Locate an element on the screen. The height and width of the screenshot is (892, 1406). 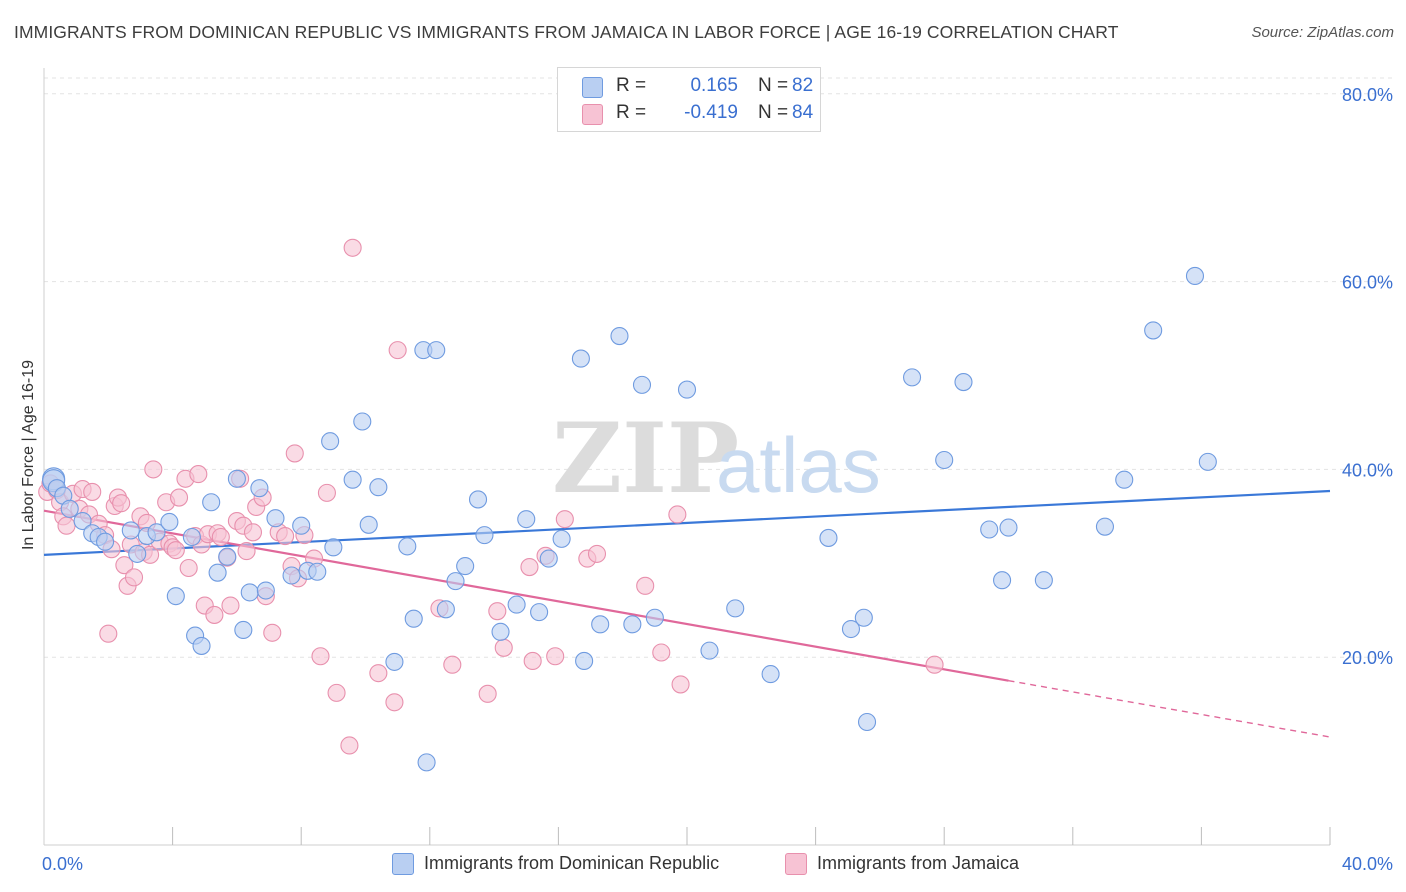
y-tick-label: 80.0% is located at coordinates (1367, 95).